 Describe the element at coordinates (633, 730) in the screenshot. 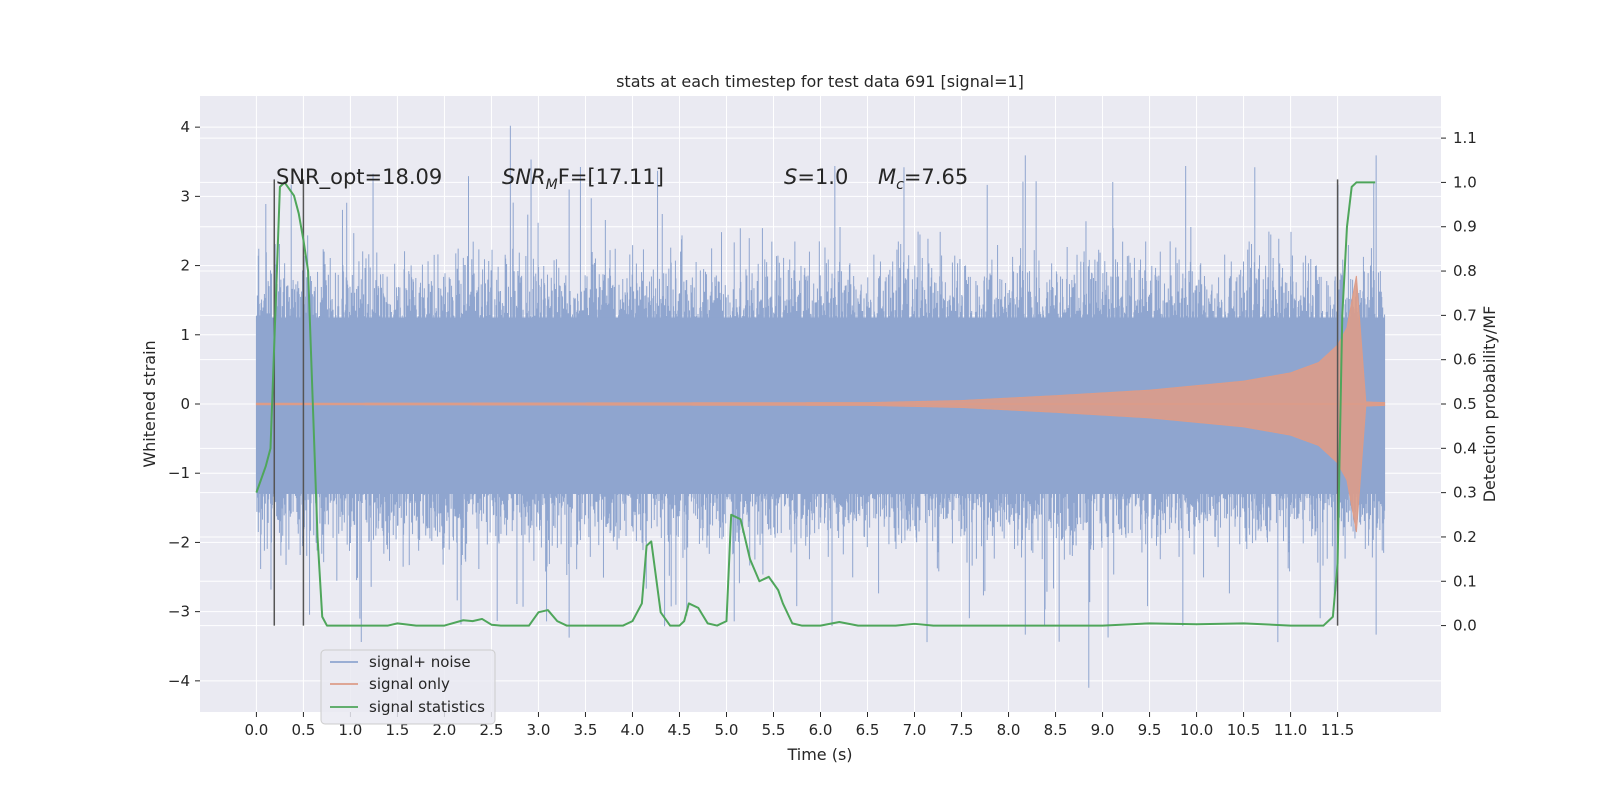

I see `x-tick-label: 4.0` at that location.